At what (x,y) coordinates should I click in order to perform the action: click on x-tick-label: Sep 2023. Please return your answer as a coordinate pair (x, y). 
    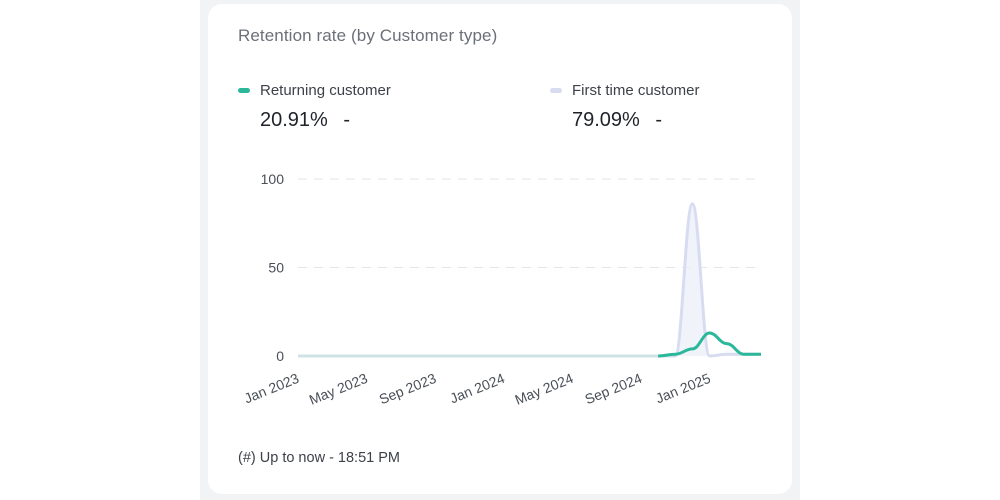
    Looking at the image, I should click on (408, 388).